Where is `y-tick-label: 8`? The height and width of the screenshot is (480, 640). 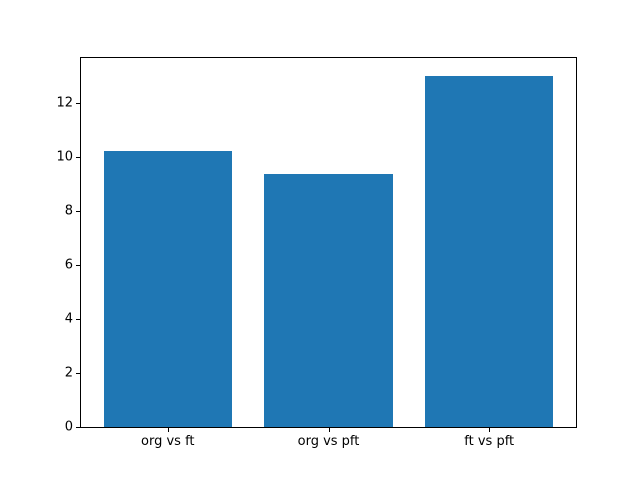
y-tick-label: 8 is located at coordinates (68, 211).